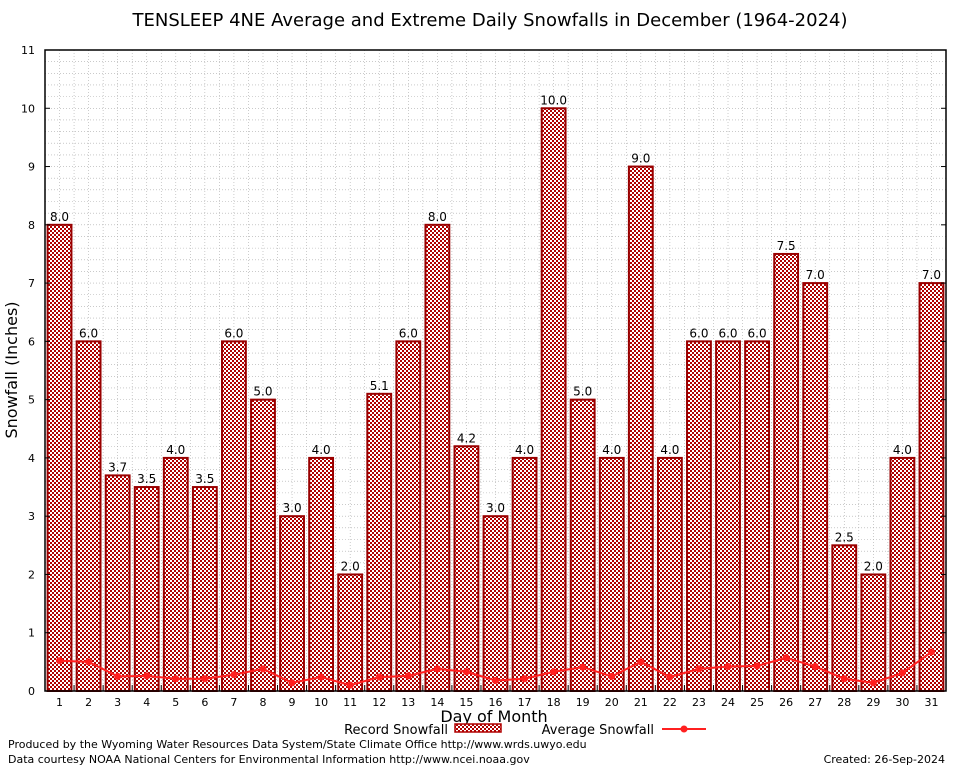  Describe the element at coordinates (262, 702) in the screenshot. I see `x-tick-label: 8` at that location.